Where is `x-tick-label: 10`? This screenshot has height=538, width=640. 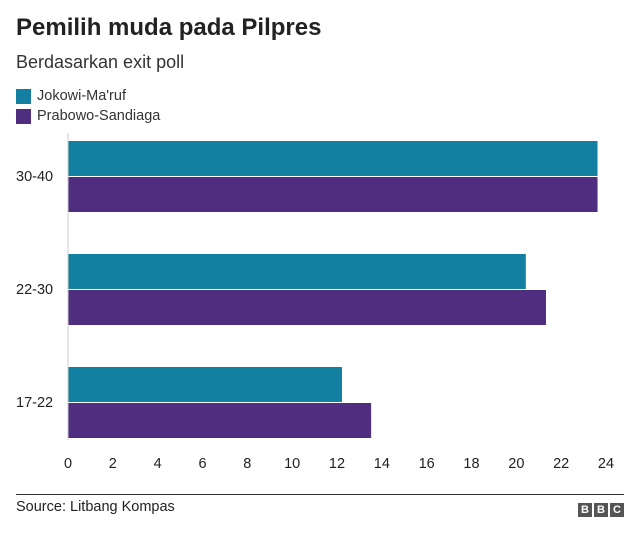 x-tick-label: 10 is located at coordinates (292, 464).